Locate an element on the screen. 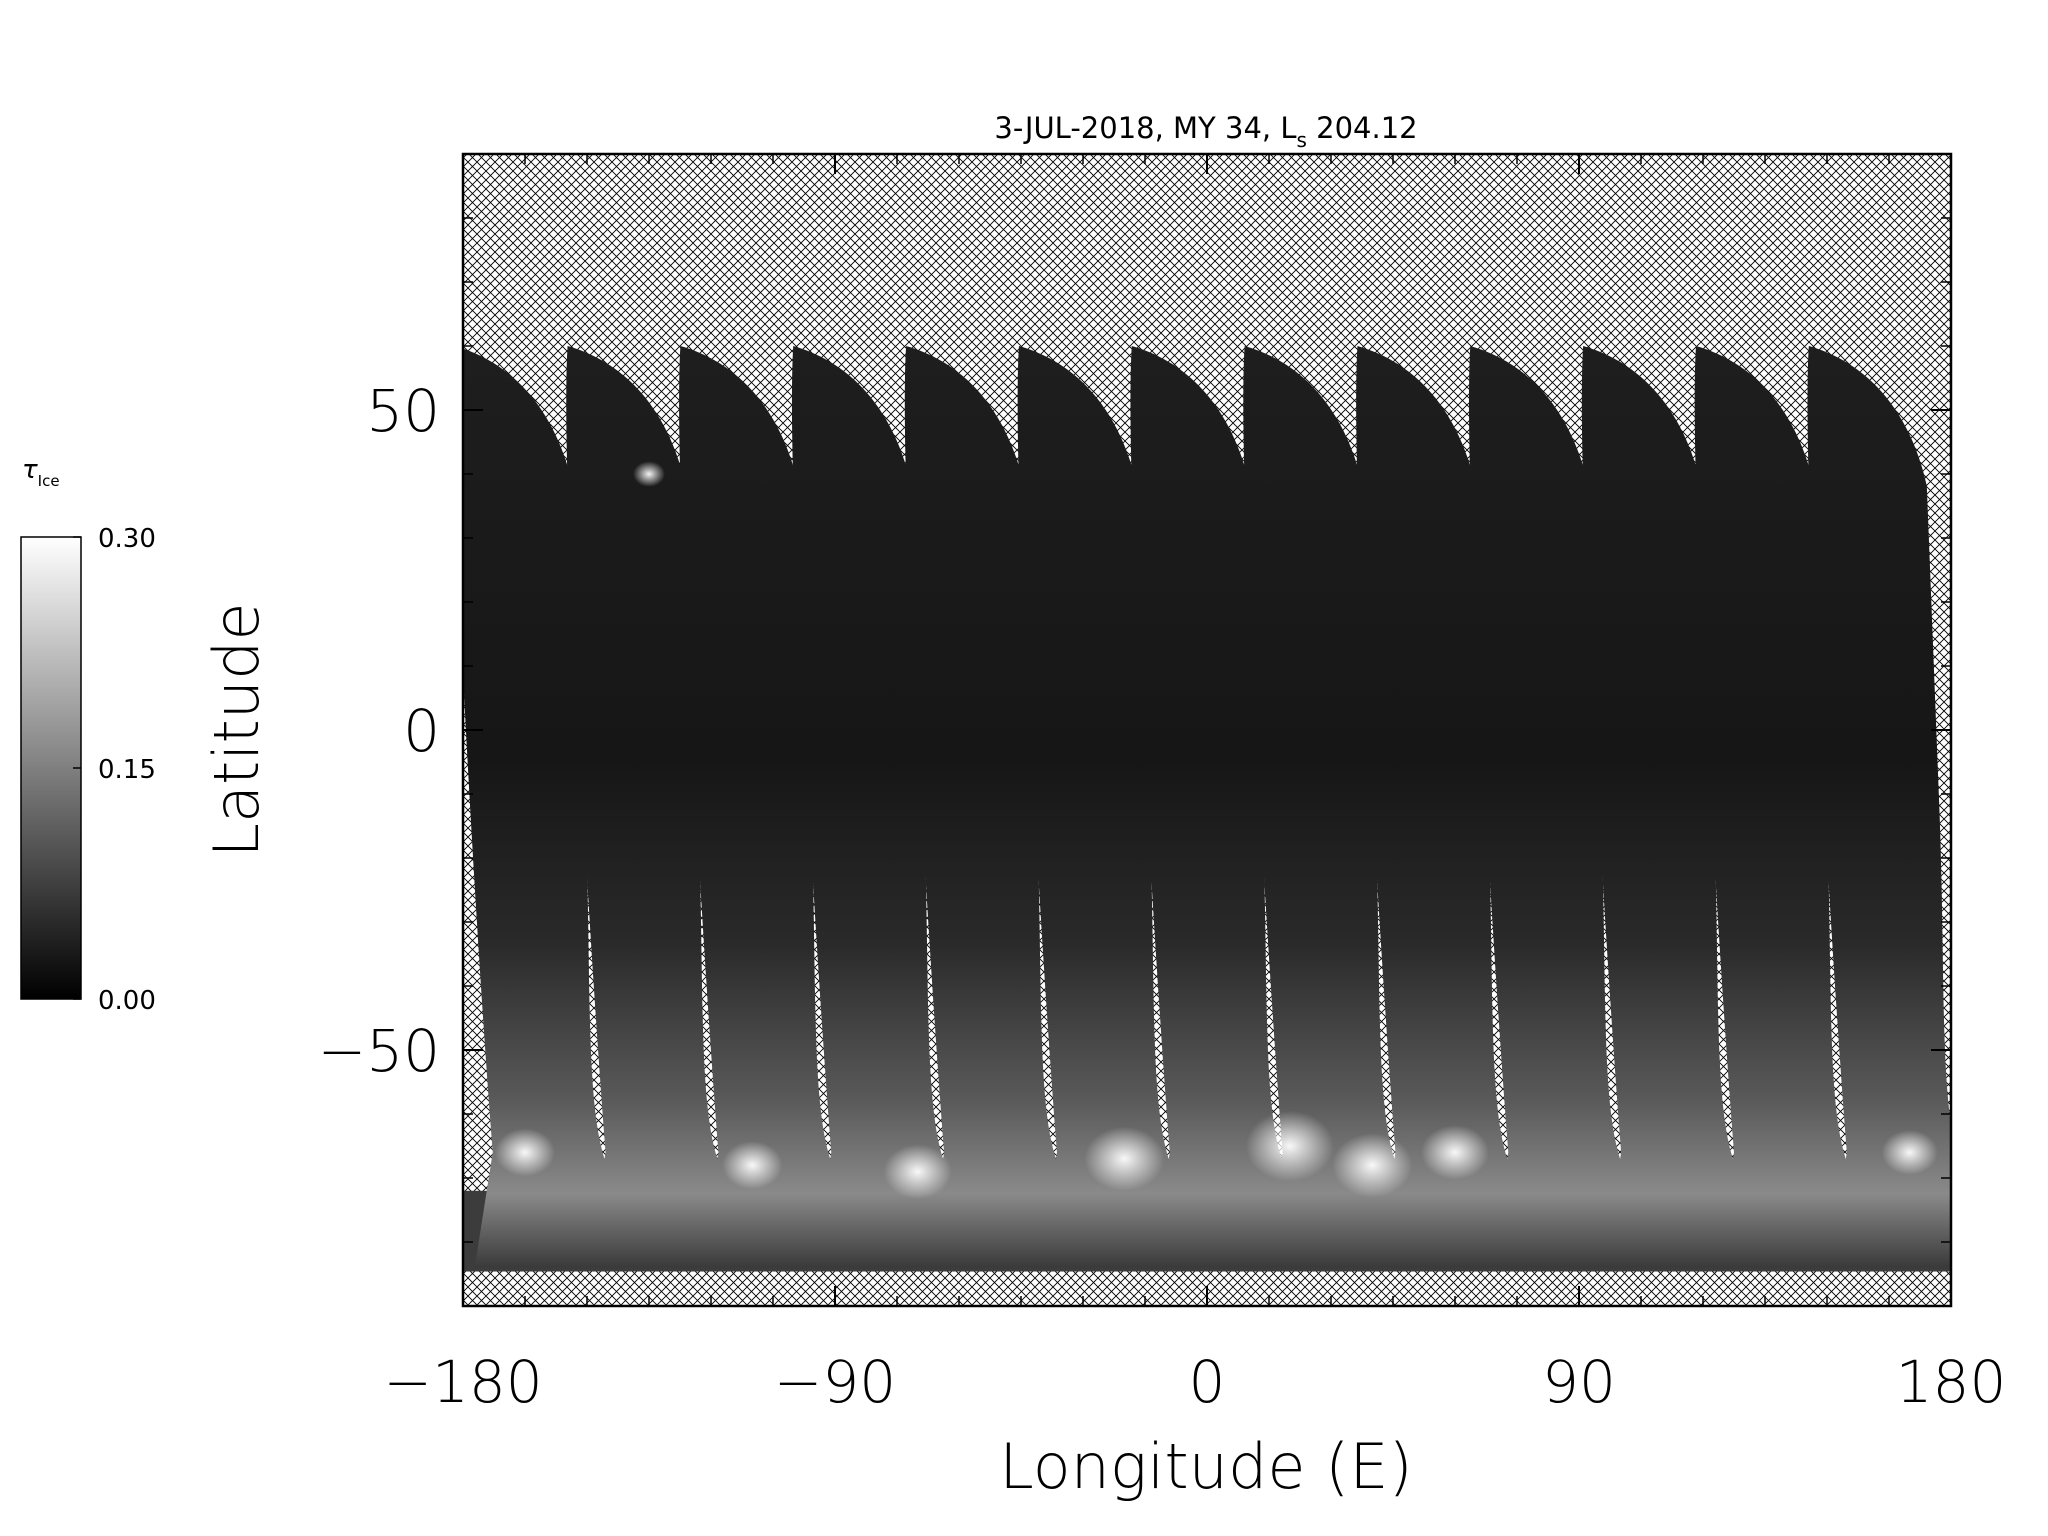 The image size is (2048, 1536). x-tick-label: −180 is located at coordinates (462, 1382).